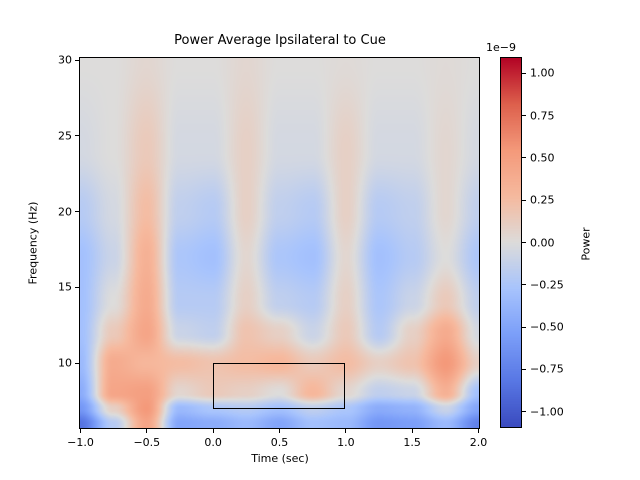 The image size is (640, 480). What do you see at coordinates (542, 158) in the screenshot?
I see `colorbar-tick-label: 0.50` at bounding box center [542, 158].